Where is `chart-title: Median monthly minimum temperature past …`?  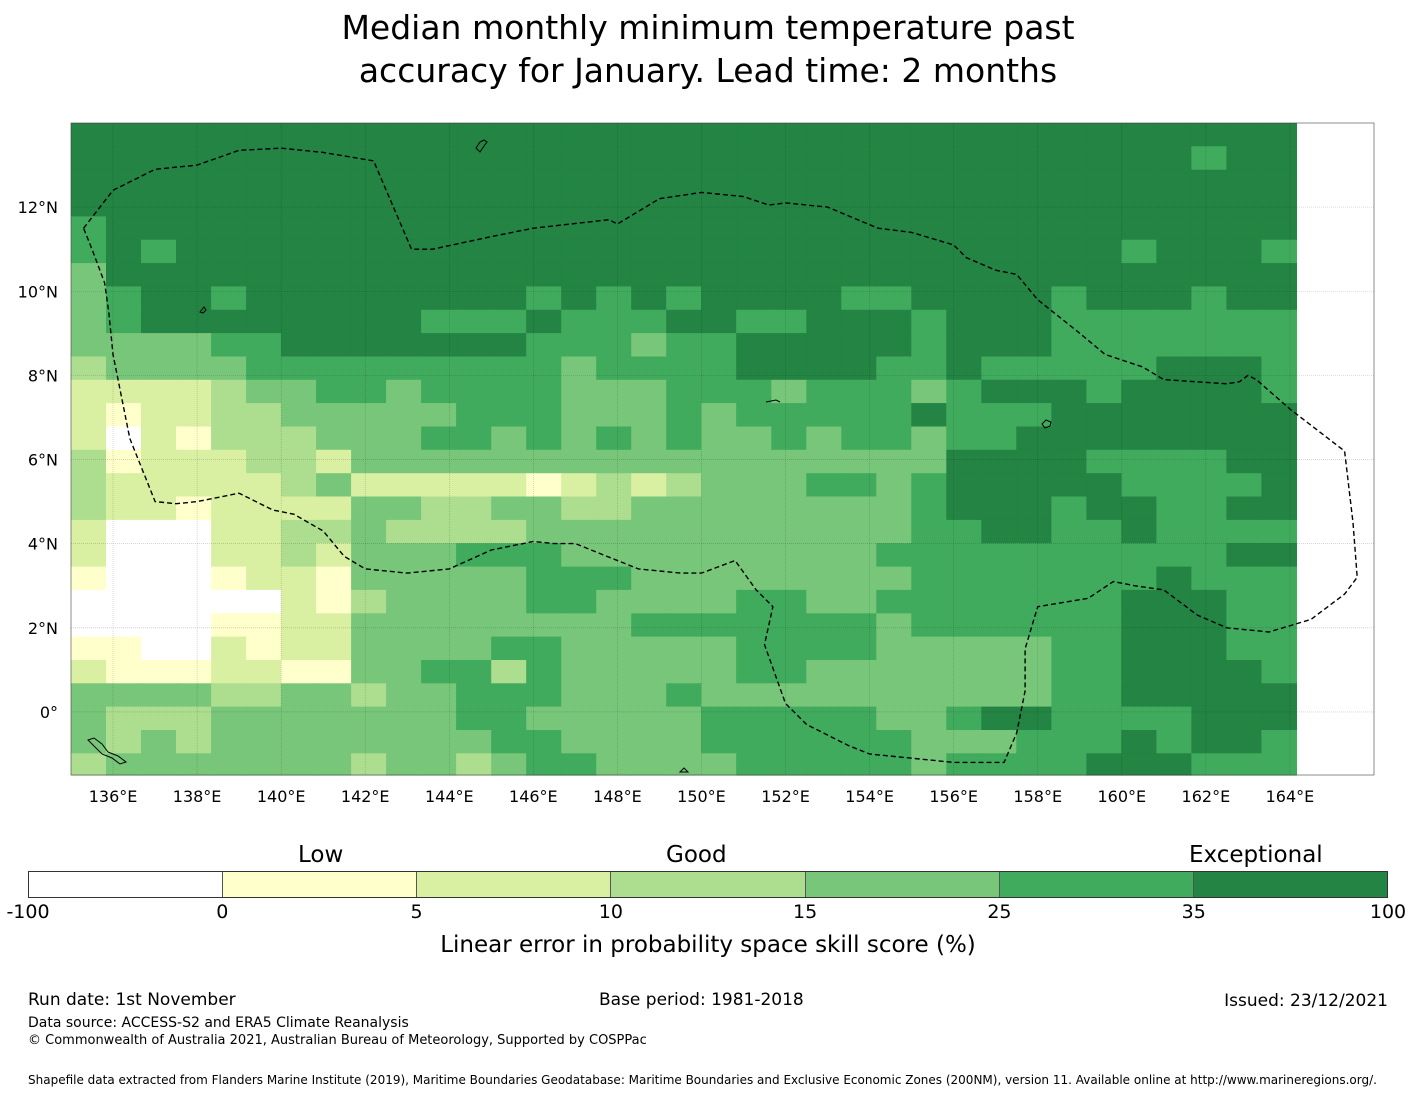
chart-title: Median monthly minimum temperature past … is located at coordinates (708, 49).